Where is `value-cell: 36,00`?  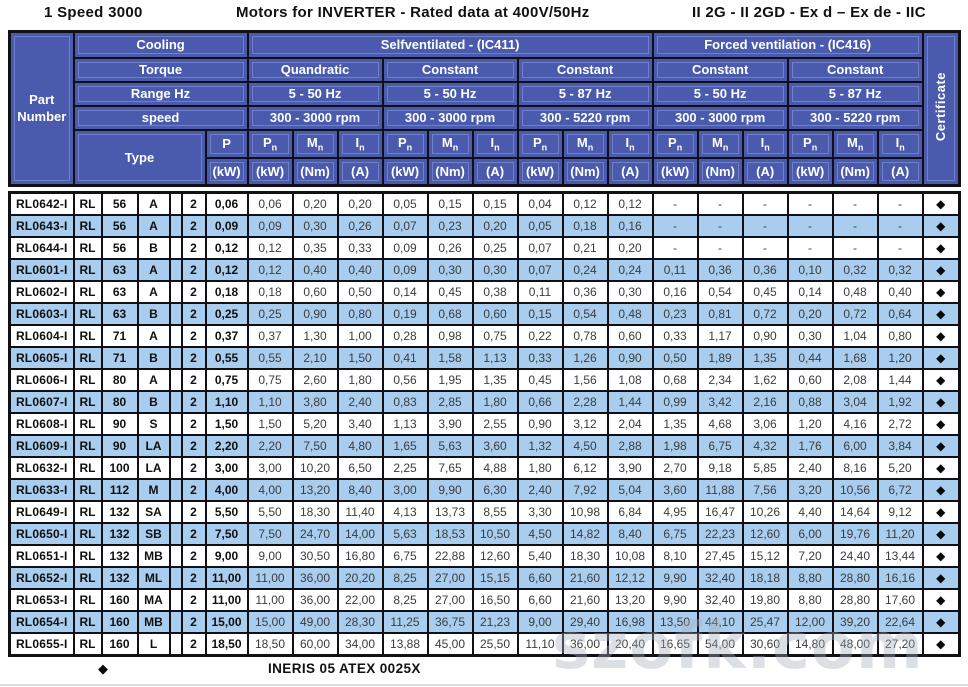
value-cell: 36,00 is located at coordinates (315, 578).